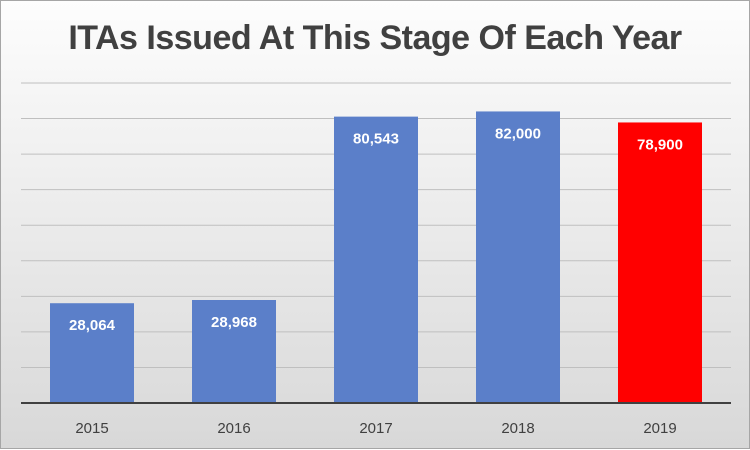 Image resolution: width=750 pixels, height=450 pixels. Describe the element at coordinates (234, 351) in the screenshot. I see `bar-2016` at that location.